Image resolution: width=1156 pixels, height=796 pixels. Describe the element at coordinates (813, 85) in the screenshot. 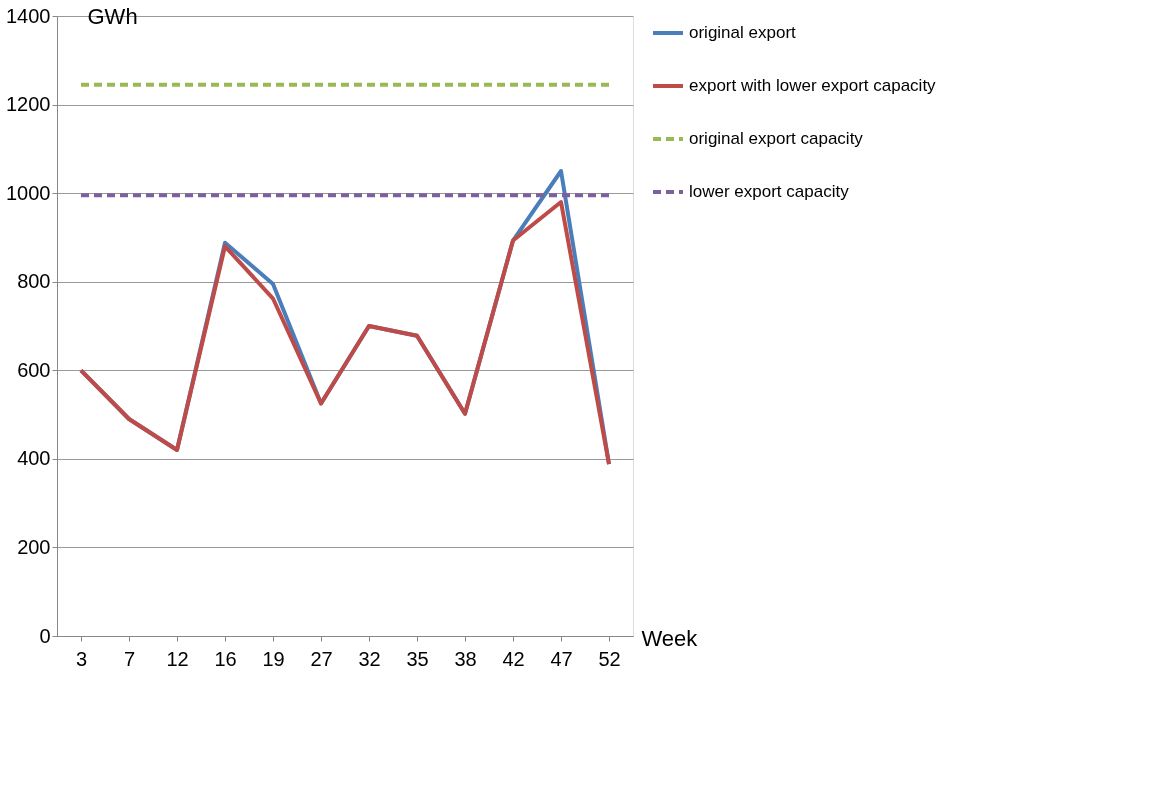

I see `legend-label: export with lower export capacity` at that location.